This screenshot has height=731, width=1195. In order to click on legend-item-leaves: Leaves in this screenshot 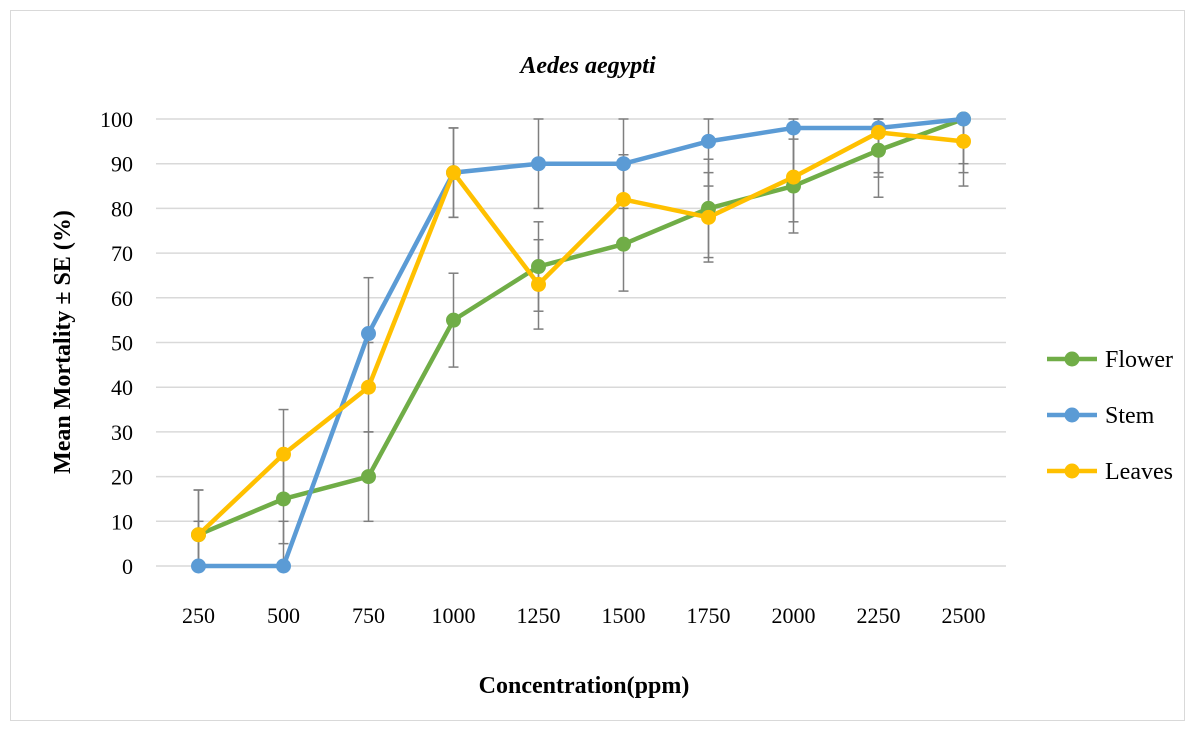, I will do `click(1110, 472)`.